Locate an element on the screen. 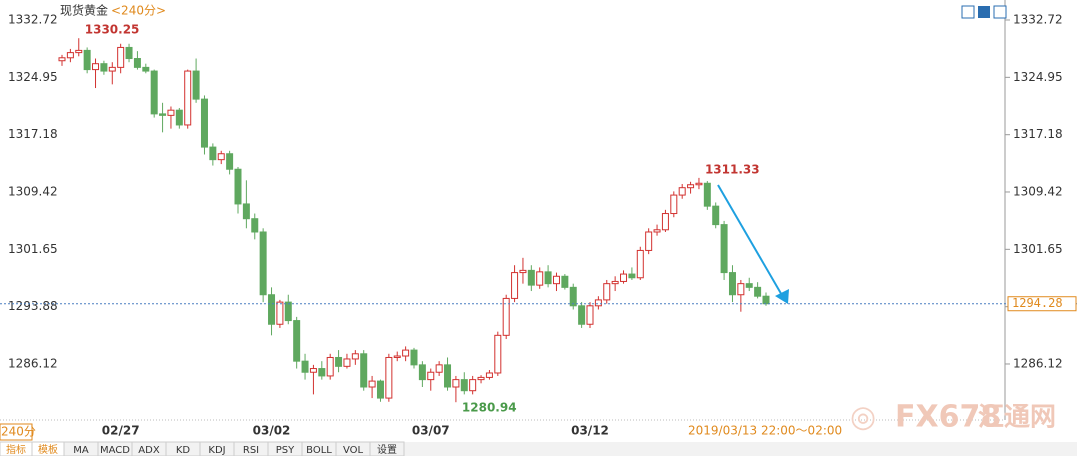  tab-label: MACD is located at coordinates (115, 450).